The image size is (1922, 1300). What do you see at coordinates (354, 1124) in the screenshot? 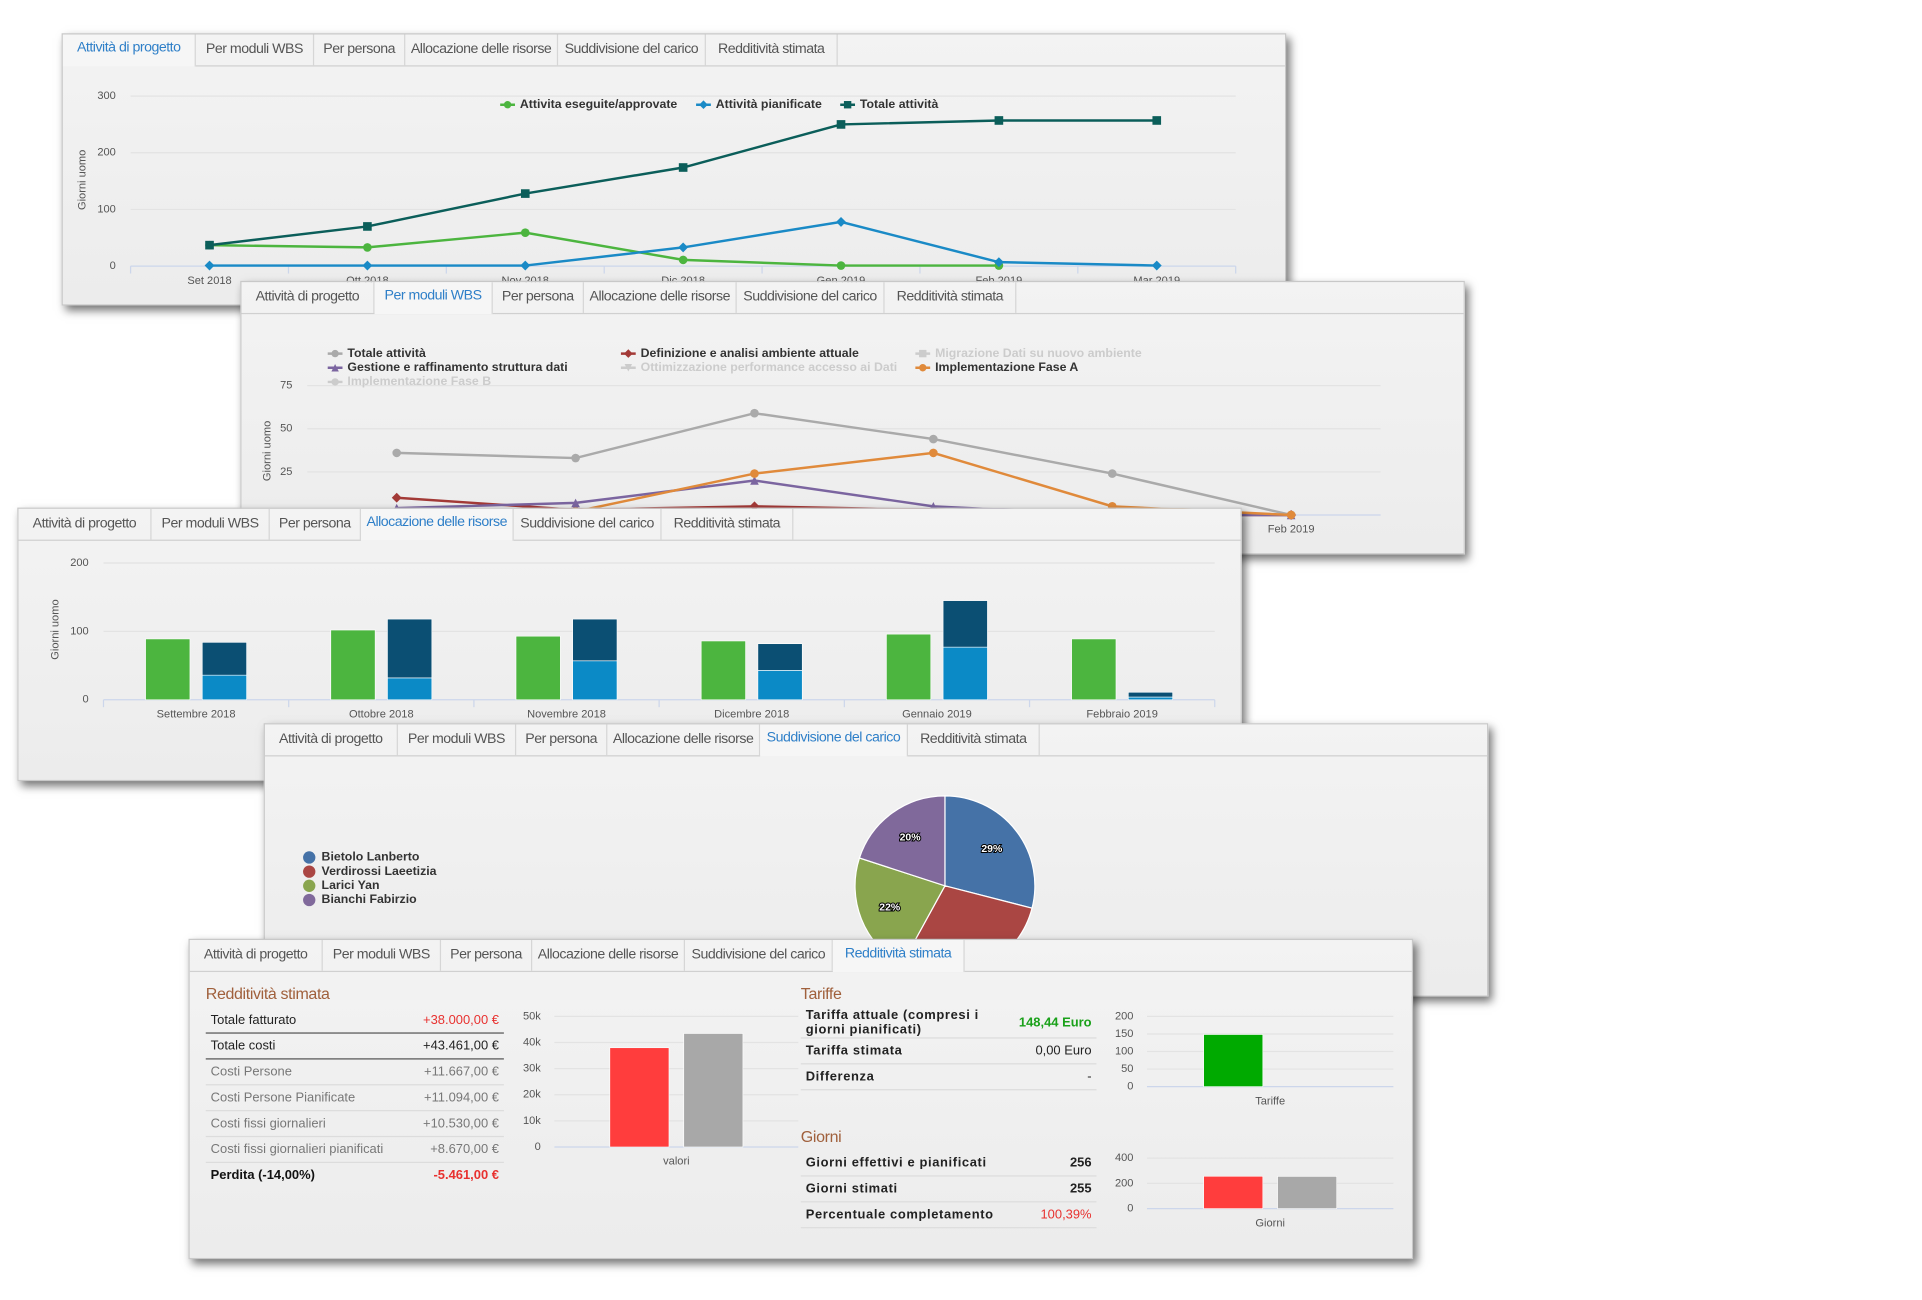
I see `table-row: Costi fissi giornalieri +10.530,00 €` at bounding box center [354, 1124].